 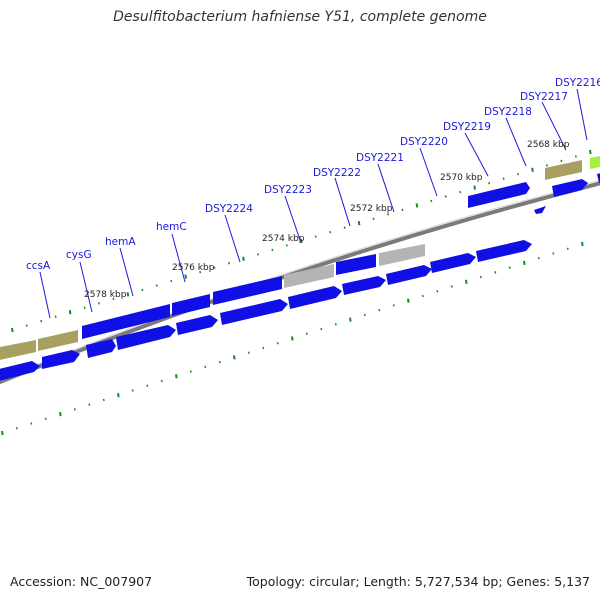 What do you see at coordinates (79, 255) in the screenshot?
I see `gene-label: cysG` at bounding box center [79, 255].